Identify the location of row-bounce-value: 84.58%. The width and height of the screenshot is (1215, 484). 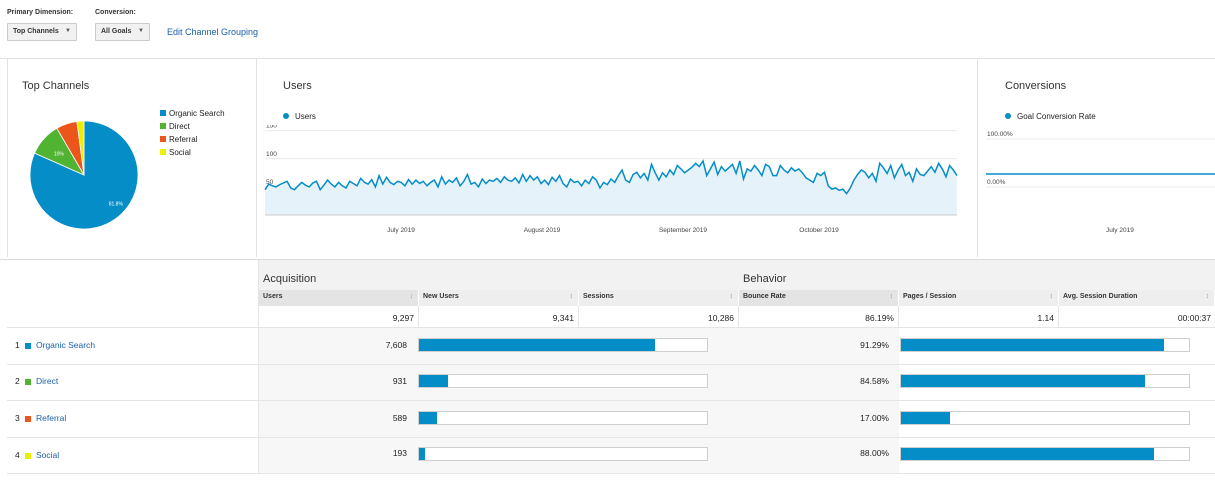
(874, 381).